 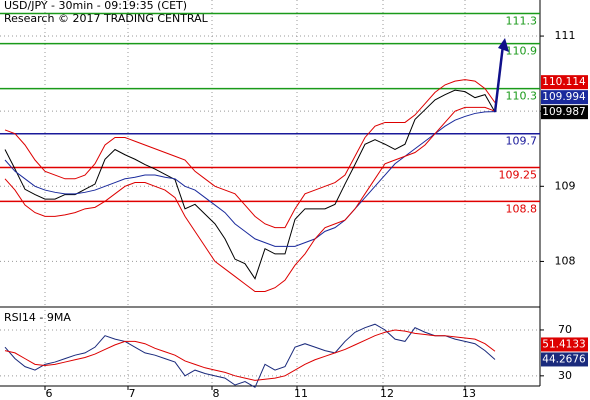 I want to click on y-tick-label: 30, so click(x=565, y=375).